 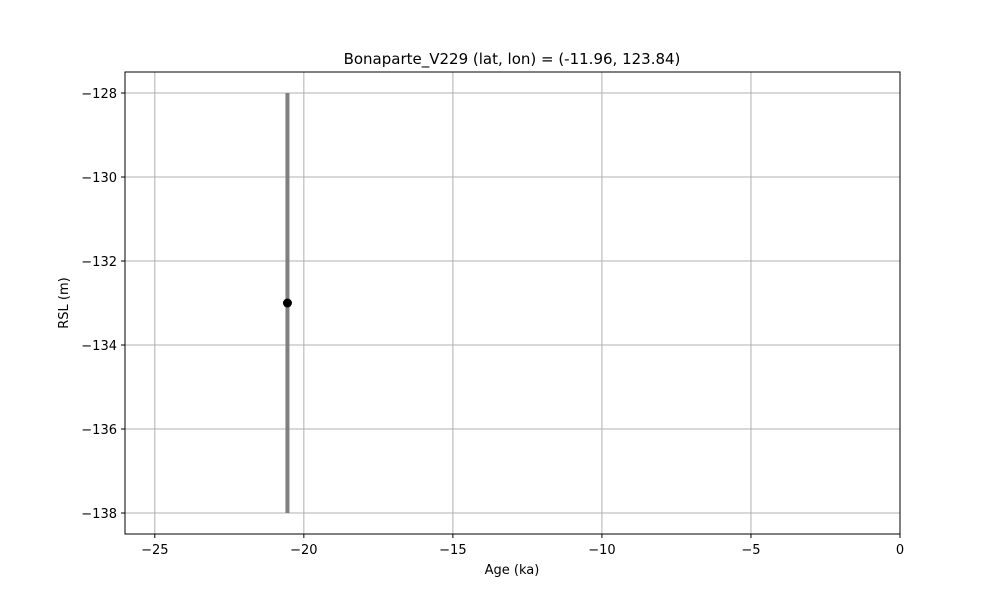 I want to click on y-tick-label: −130, so click(x=99, y=178).